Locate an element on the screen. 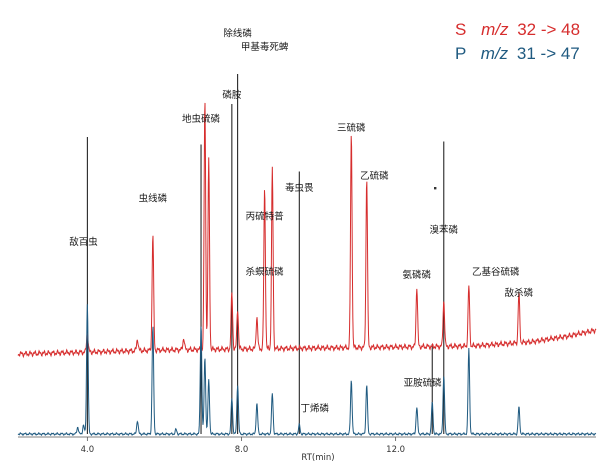  peak-label: 除线磷 is located at coordinates (237, 34).